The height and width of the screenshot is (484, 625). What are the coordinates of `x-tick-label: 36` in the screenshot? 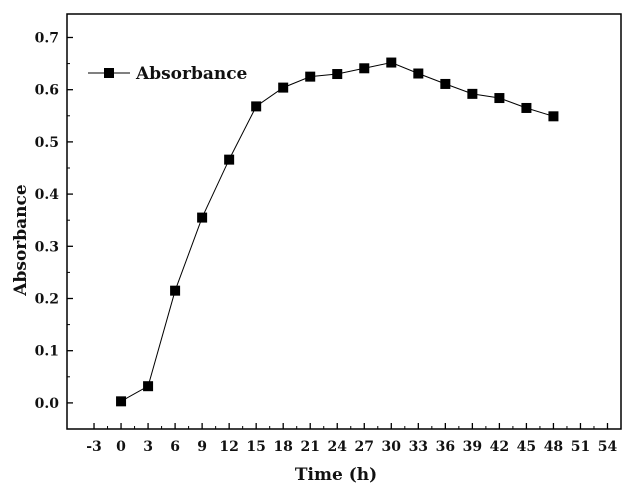 It's located at (445, 447).